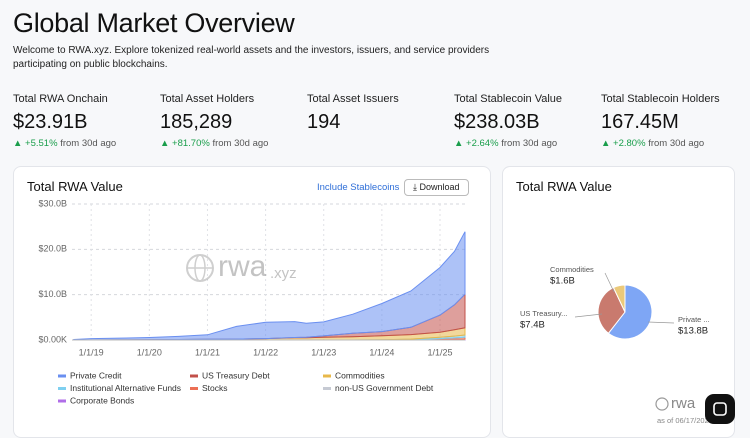 This screenshot has height=438, width=750. Describe the element at coordinates (508, 99) in the screenshot. I see `stat-label: Total Stablecoin Value` at that location.